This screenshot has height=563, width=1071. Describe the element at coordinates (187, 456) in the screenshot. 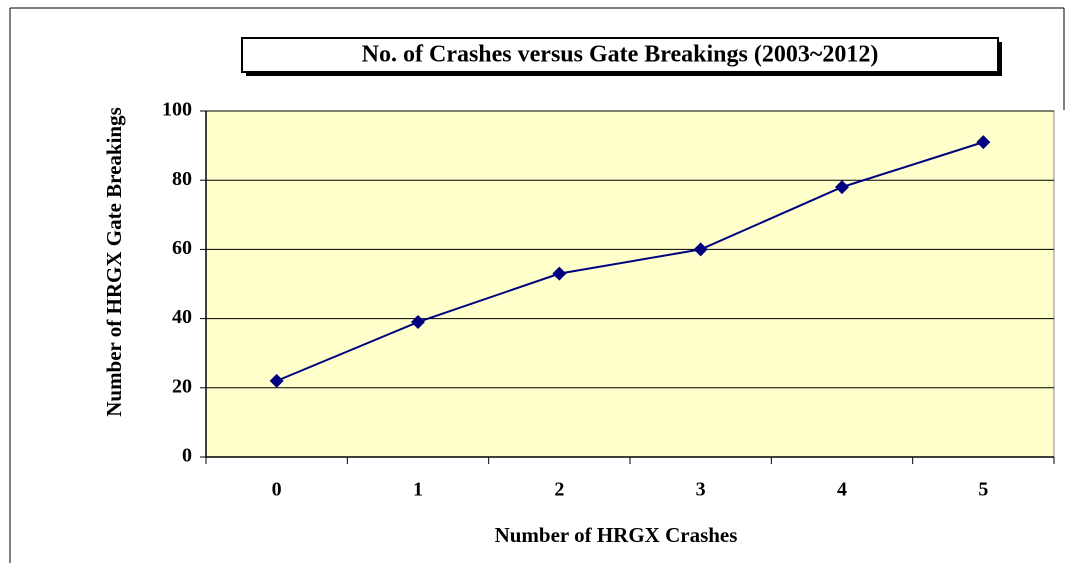

I see `y-tick-label: 0` at that location.